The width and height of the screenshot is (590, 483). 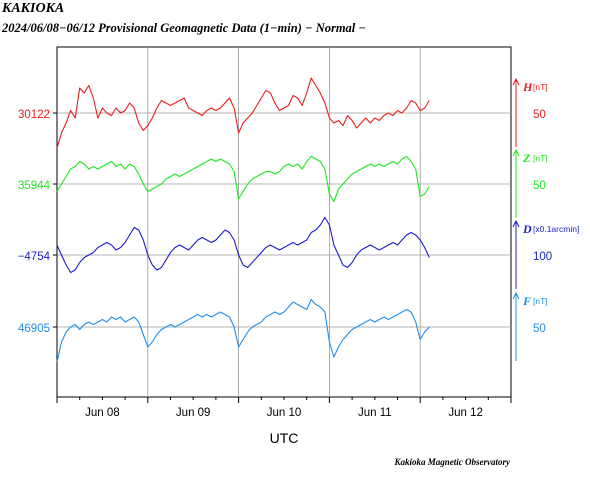 What do you see at coordinates (526, 158) in the screenshot?
I see `series-name: Z` at bounding box center [526, 158].